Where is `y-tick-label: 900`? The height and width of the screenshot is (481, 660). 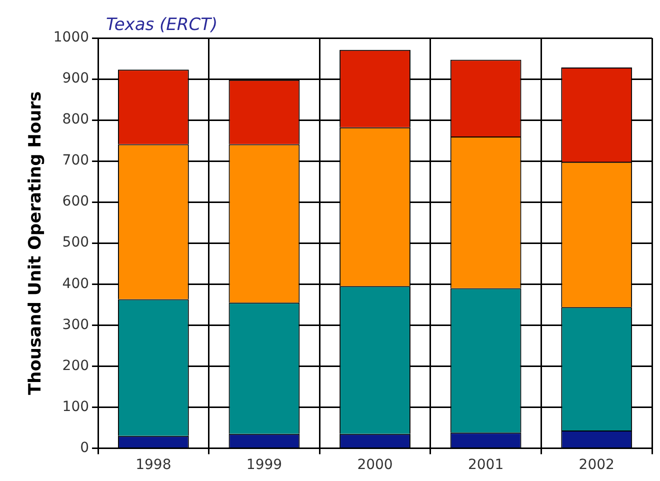 y-tick-label: 900 is located at coordinates (76, 78).